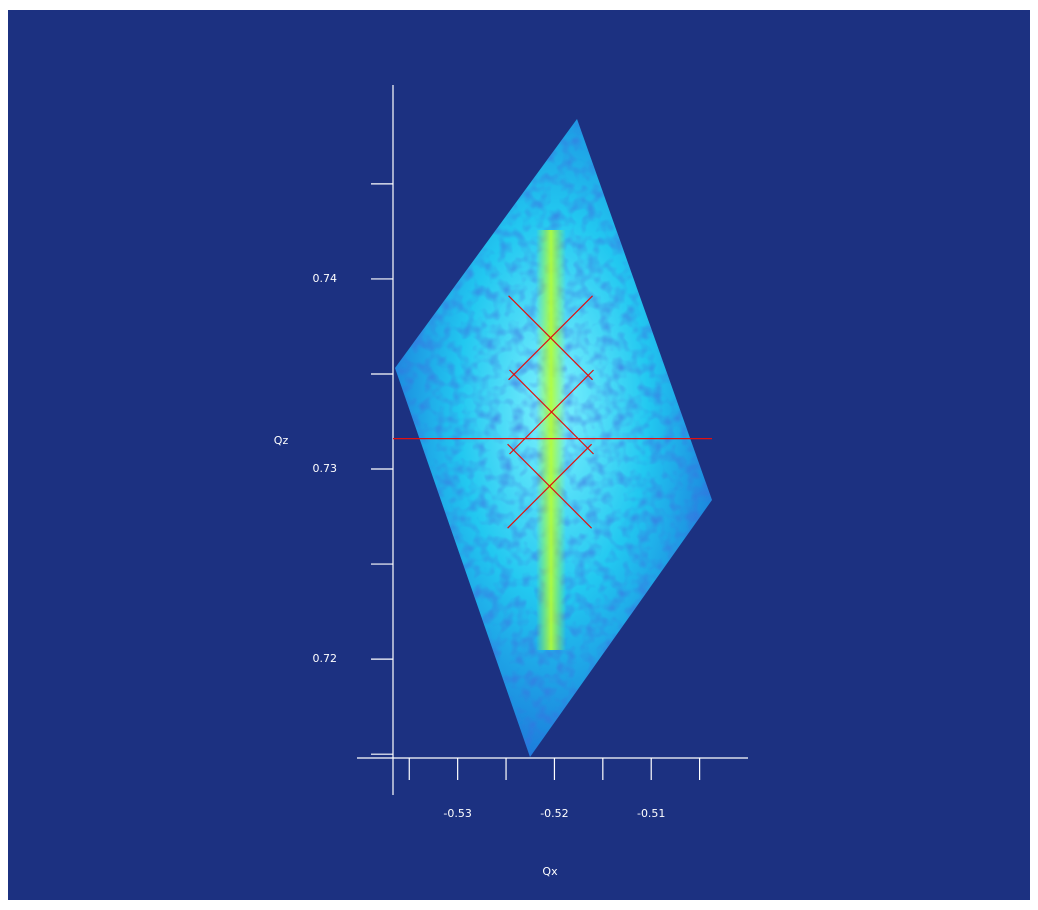 Image resolution: width=1038 pixels, height=910 pixels. I want to click on y-tick-label: 0.73, so click(325, 468).